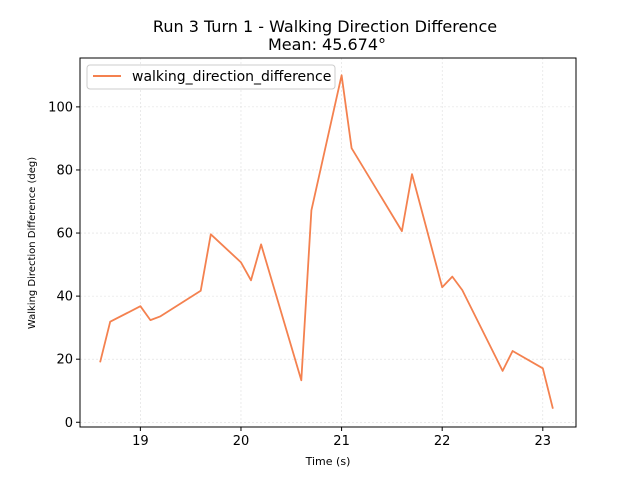 The width and height of the screenshot is (640, 480). I want to click on legend: walking_direction_difference, so click(211, 77).